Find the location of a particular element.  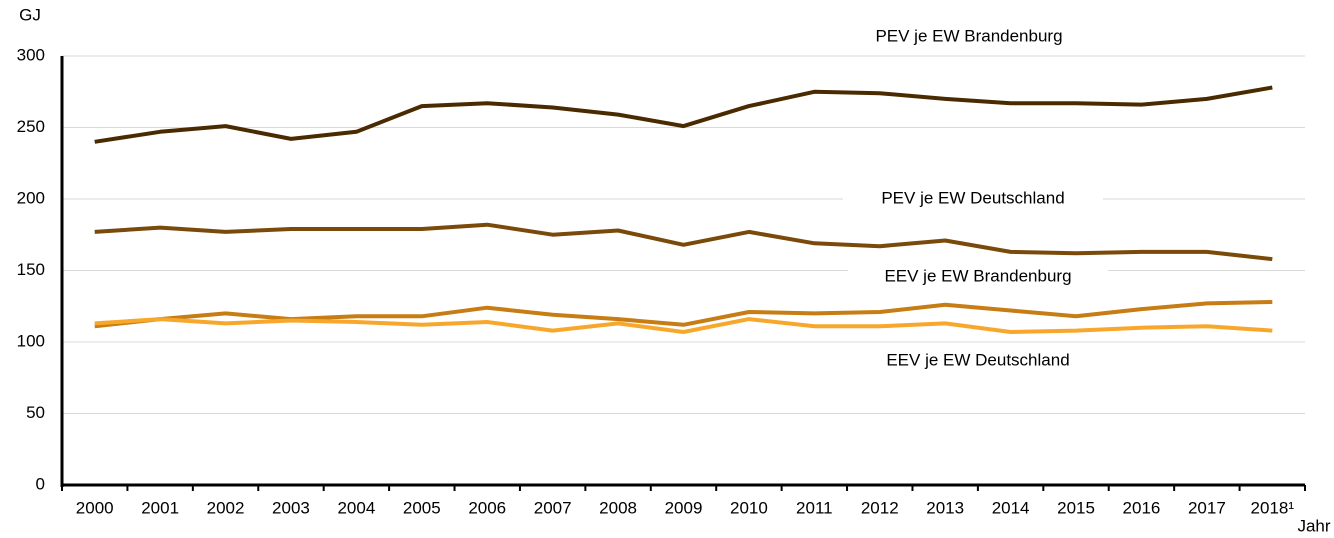

x-tick-label: 2000 is located at coordinates (95, 507).